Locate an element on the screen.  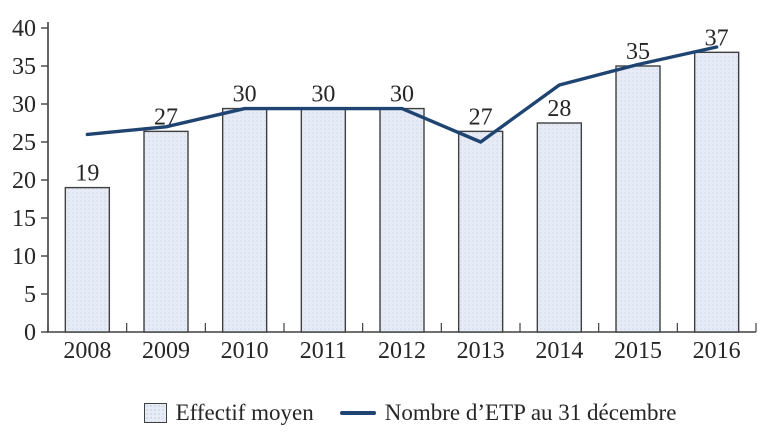
y-axis-tick-label: 25 is located at coordinates (24, 143).